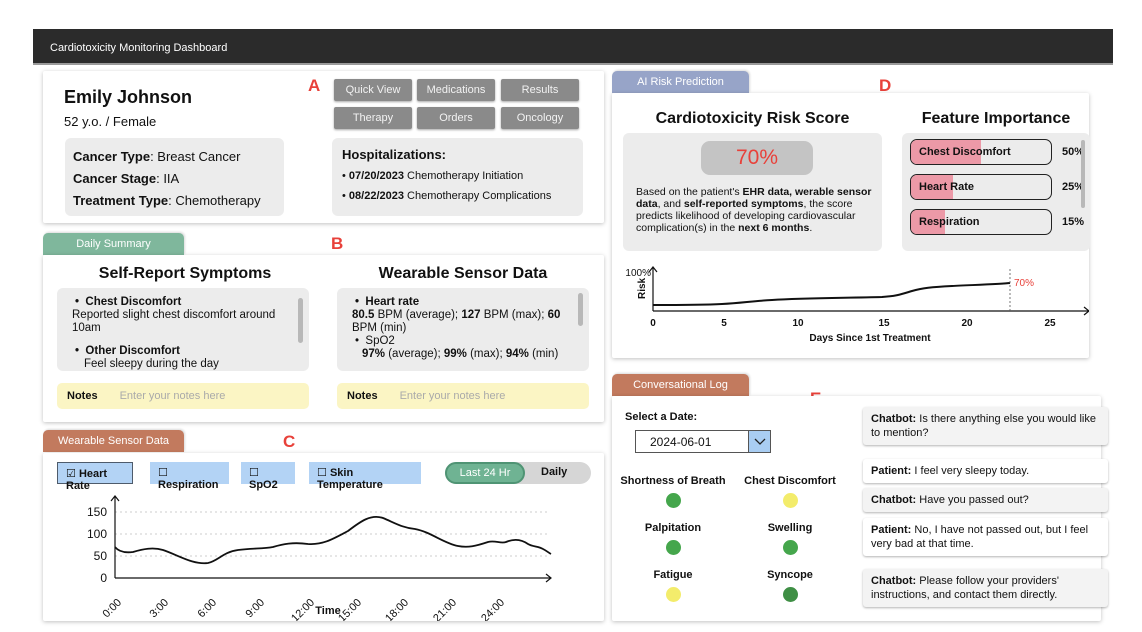  Describe the element at coordinates (485, 473) in the screenshot. I see `toggle-last-24hr: Last 24 Hr` at that location.